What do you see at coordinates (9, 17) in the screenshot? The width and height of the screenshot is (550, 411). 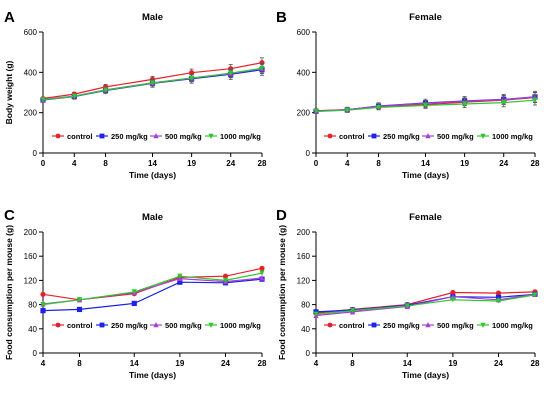 I see `panel-letter: A` at bounding box center [9, 17].